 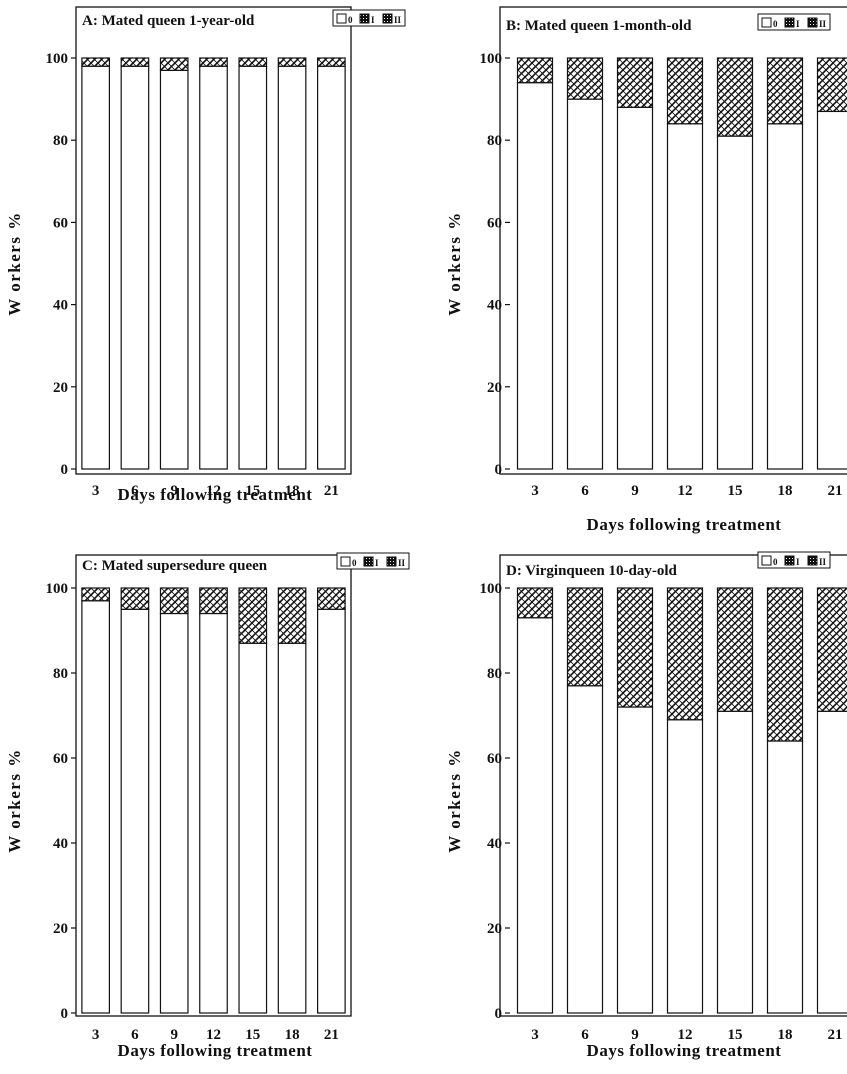 I want to click on legend-label-0: 0, so click(x=354, y=563).